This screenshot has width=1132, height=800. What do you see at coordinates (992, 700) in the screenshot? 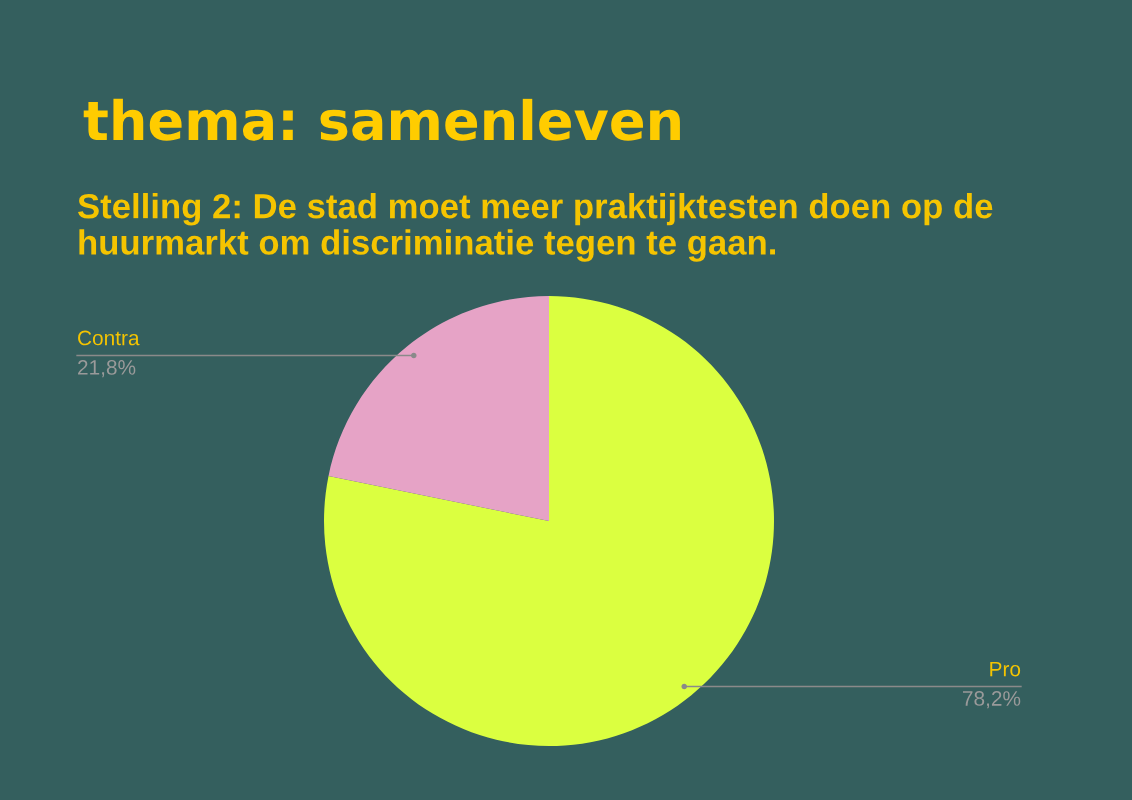
I see `data-label: 78,2%` at bounding box center [992, 700].